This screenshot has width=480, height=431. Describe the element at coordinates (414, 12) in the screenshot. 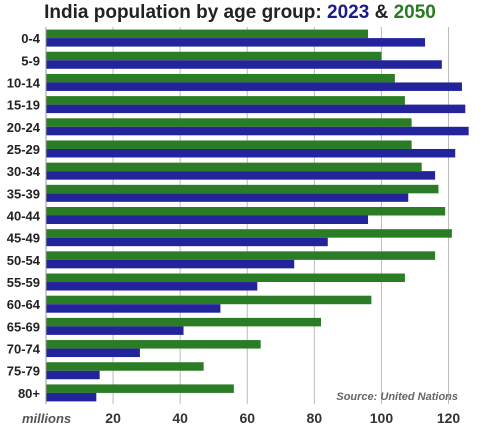

I see `title-year-2050: 2050` at that location.